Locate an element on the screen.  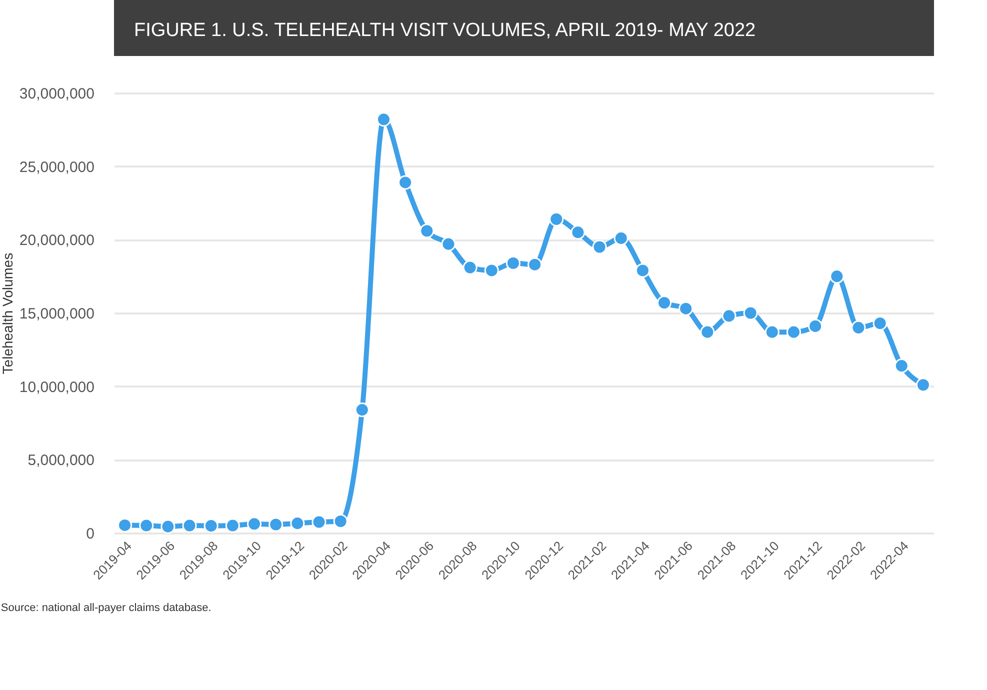
y-tick-label: 0 is located at coordinates (90, 534).